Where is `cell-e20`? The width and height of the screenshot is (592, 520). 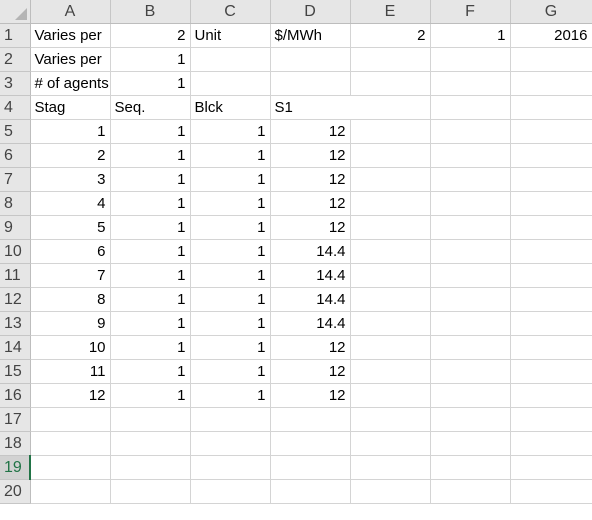 cell-e20 is located at coordinates (390, 491).